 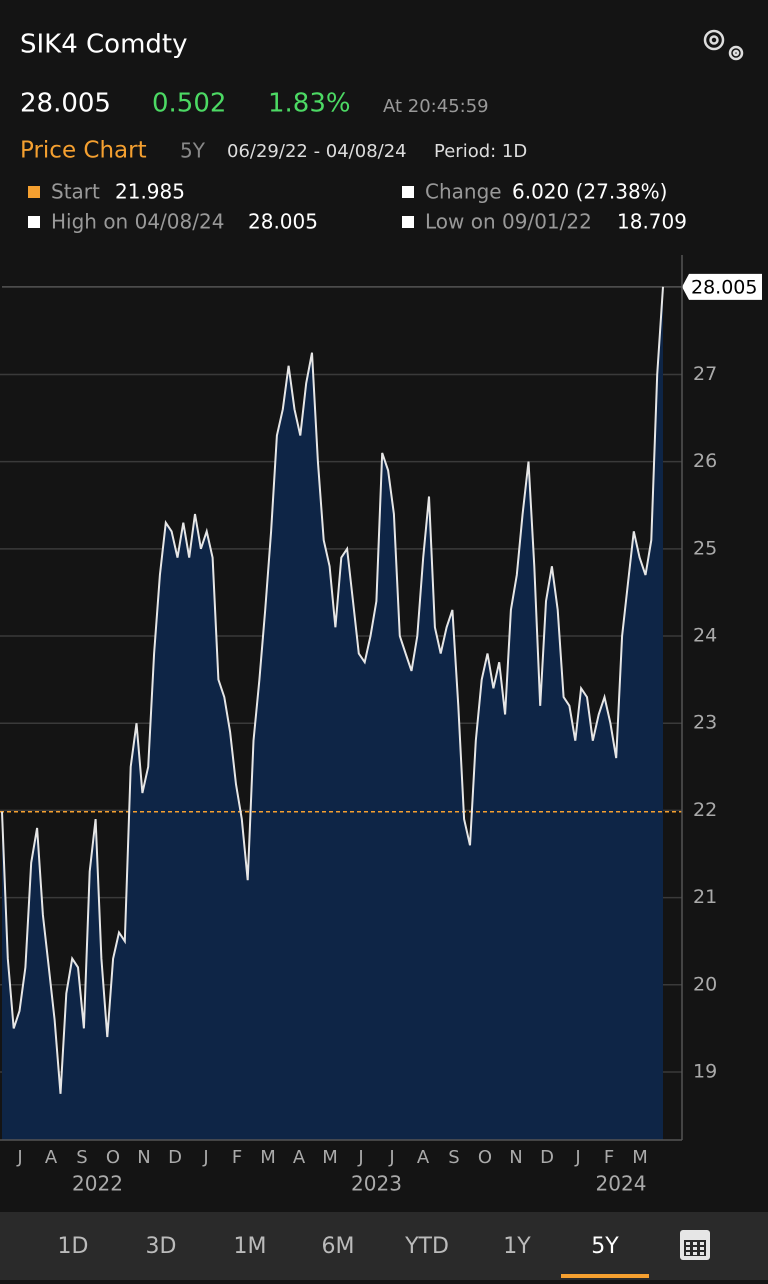 I want to click on ticker: SIK4 Comdty, so click(x=104, y=45).